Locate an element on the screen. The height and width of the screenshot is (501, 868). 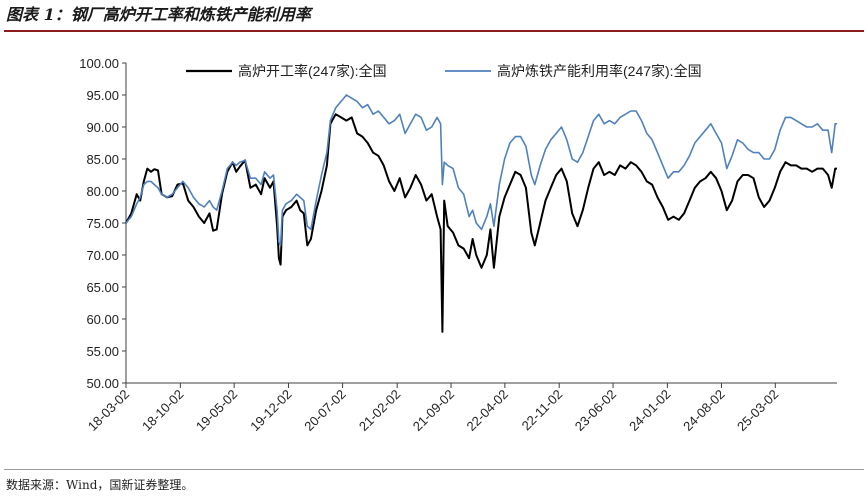
y-tick-label: 50.00 is located at coordinates (102, 383).